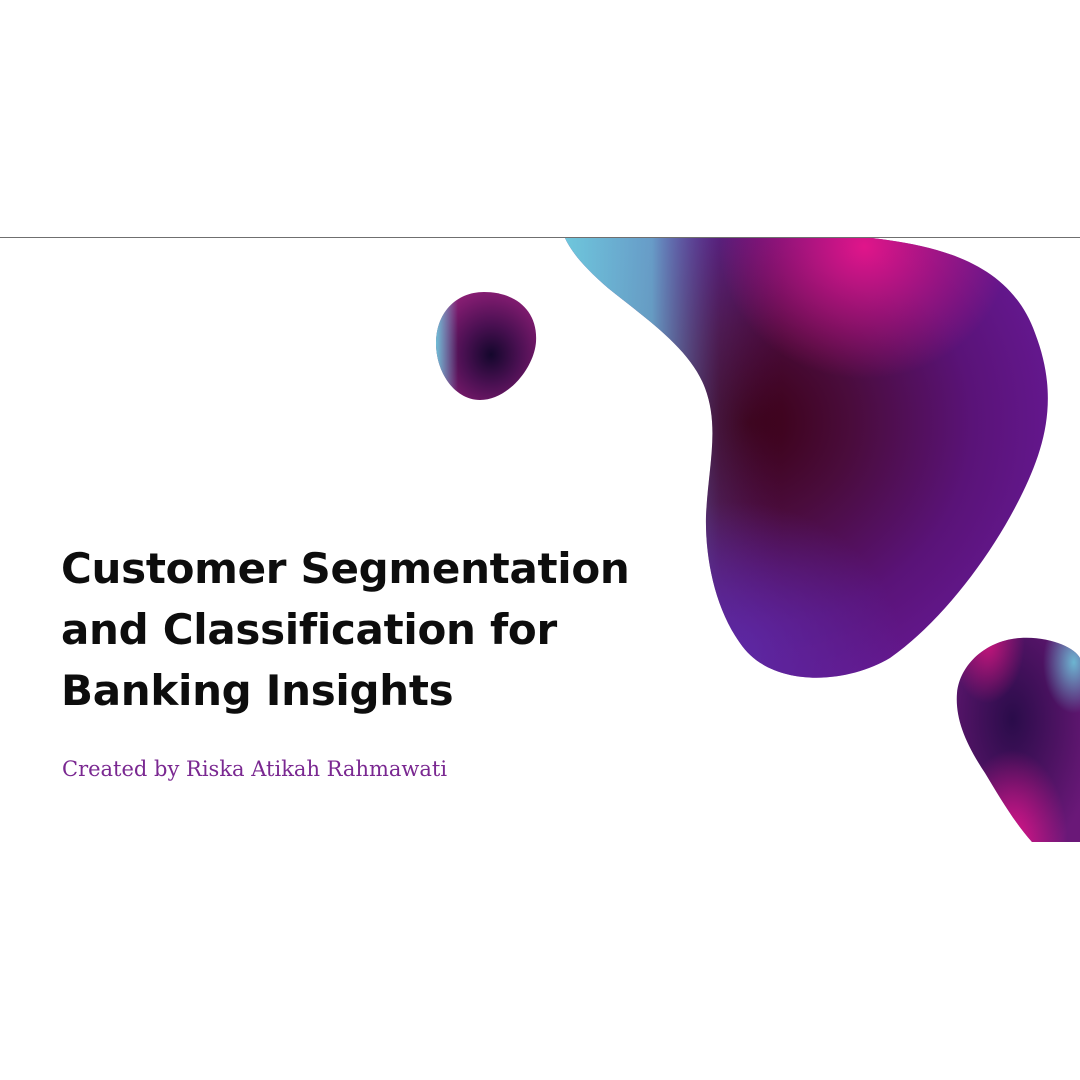 Image resolution: width=1080 pixels, height=1080 pixels. I want to click on slide-title-line-1: Customer Segmentation, so click(345, 568).